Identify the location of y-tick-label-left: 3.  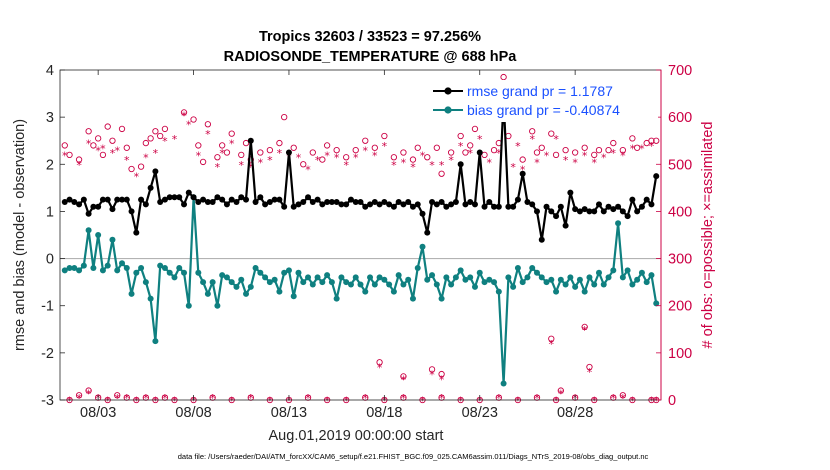
(50, 118).